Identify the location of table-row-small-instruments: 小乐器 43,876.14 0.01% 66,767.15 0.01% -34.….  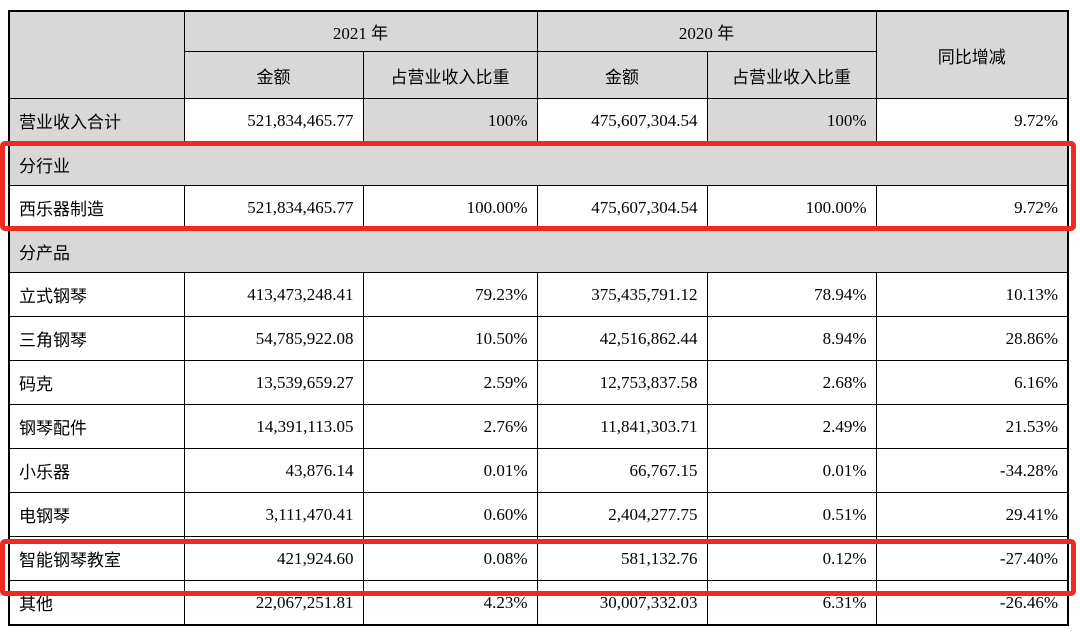
(538, 470).